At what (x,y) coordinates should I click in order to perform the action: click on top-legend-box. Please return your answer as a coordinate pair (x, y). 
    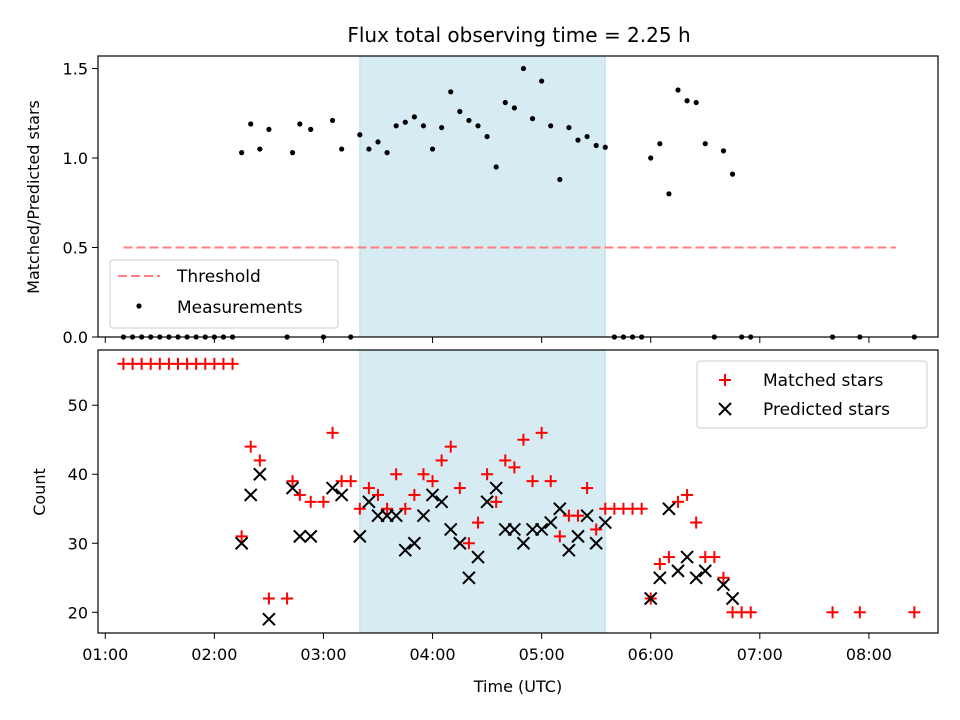
    Looking at the image, I should click on (224, 294).